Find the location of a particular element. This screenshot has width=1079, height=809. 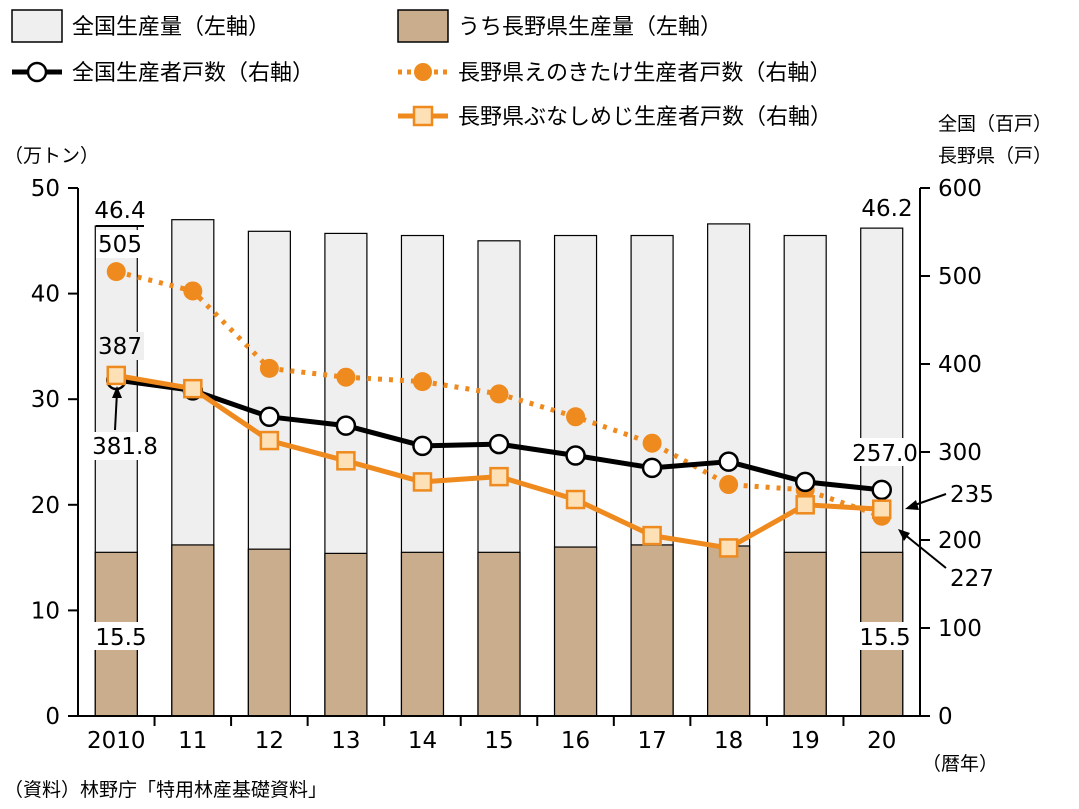

right-axis-ticks: 0 100 200 300 400 500 600 is located at coordinates (951, 453).